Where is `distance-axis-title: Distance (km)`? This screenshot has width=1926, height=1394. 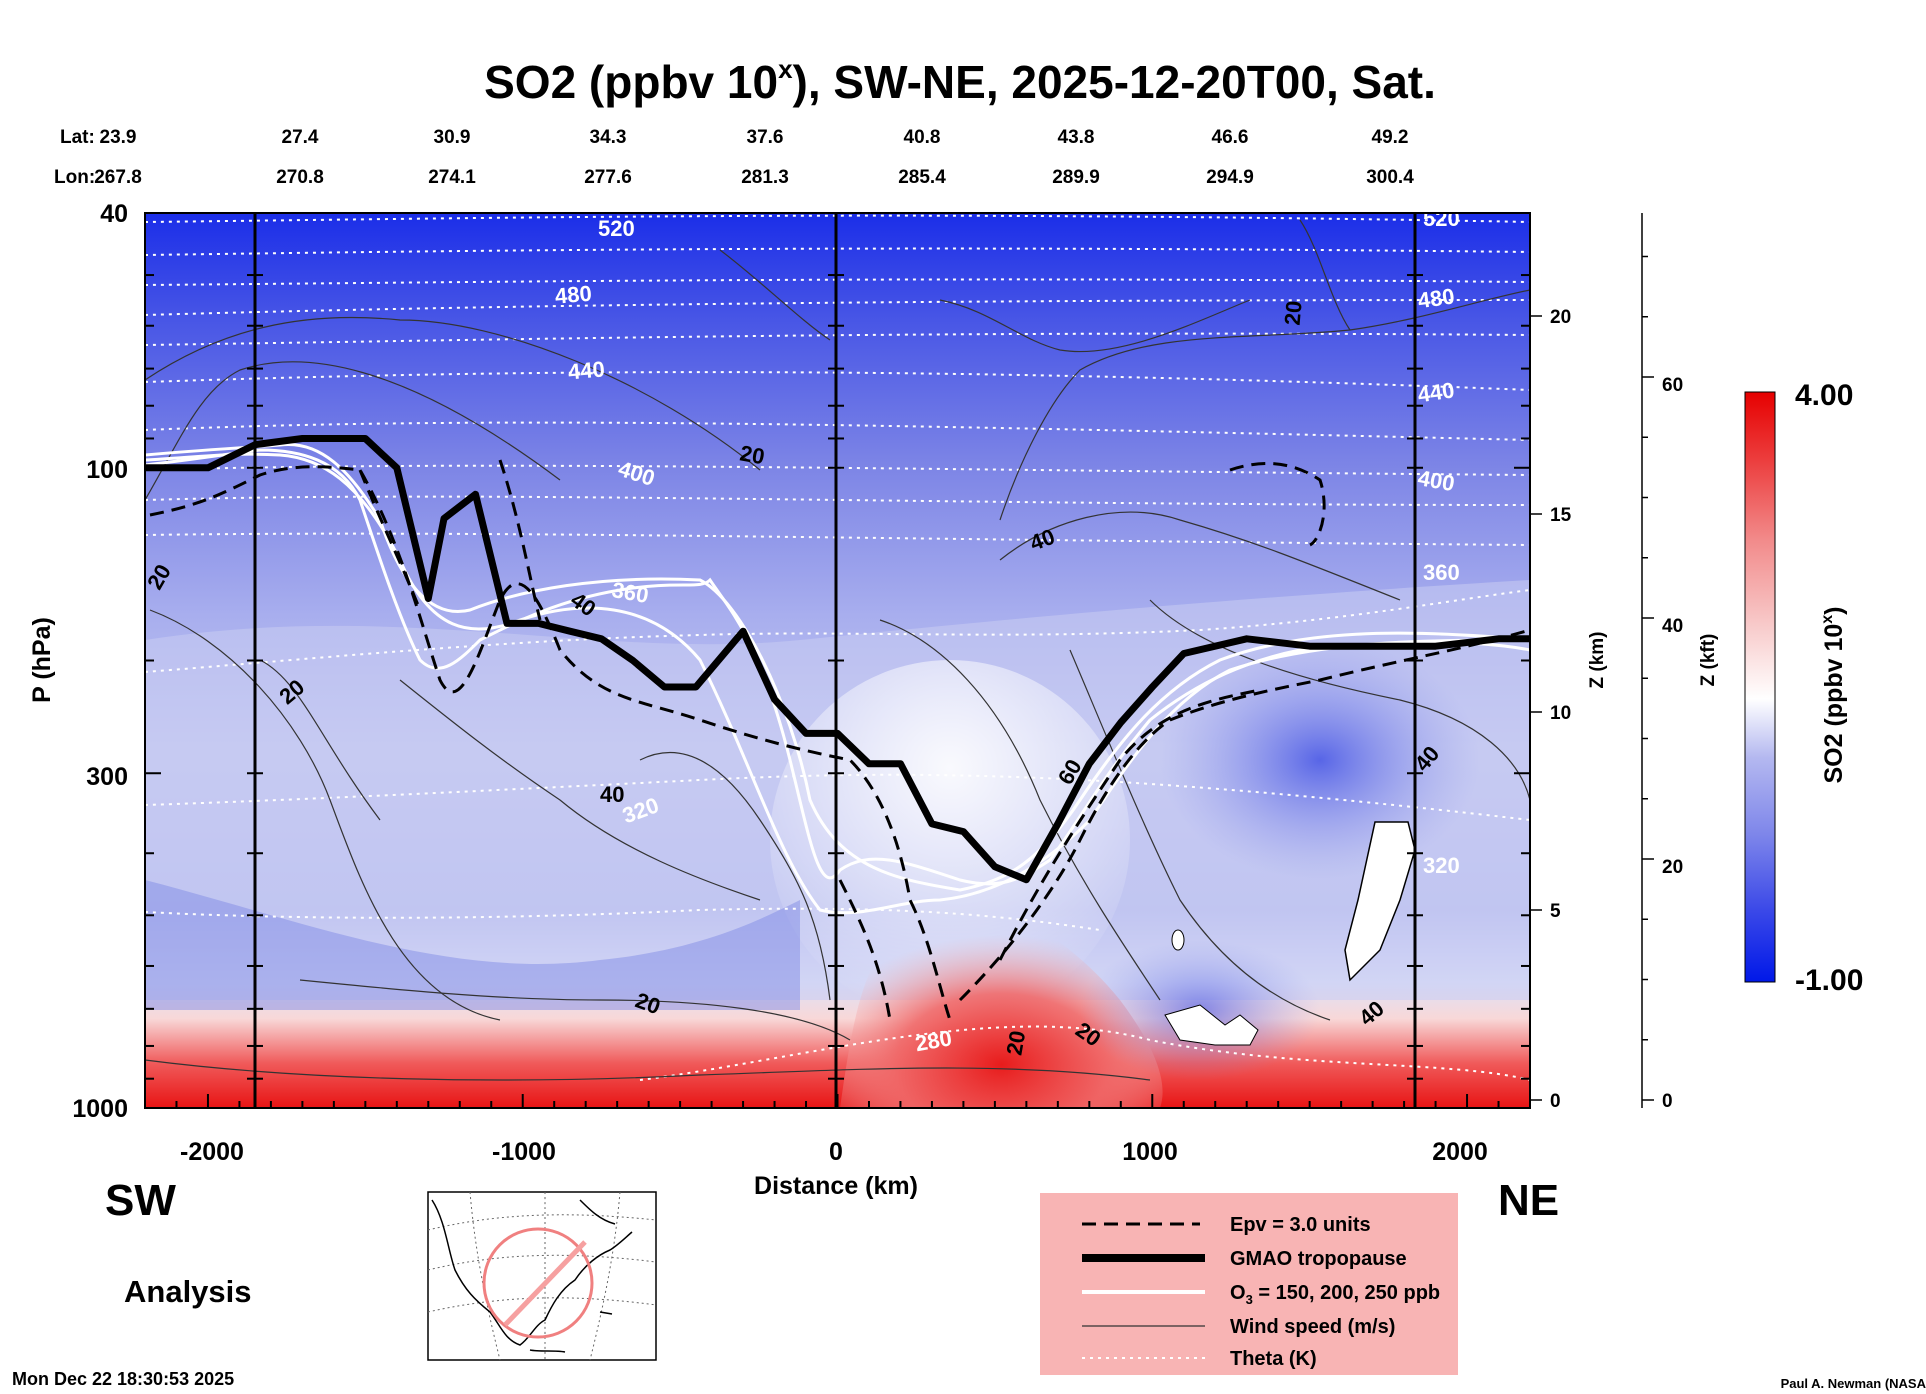 distance-axis-title: Distance (km) is located at coordinates (836, 1186).